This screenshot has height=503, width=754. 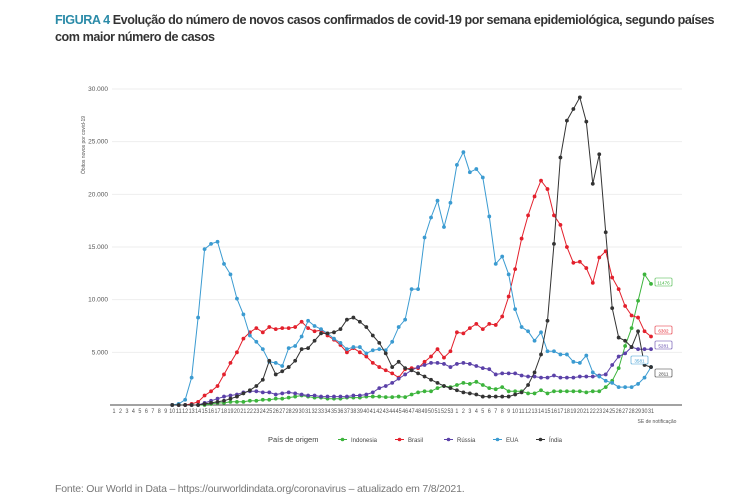 What do you see at coordinates (657, 422) in the screenshot?
I see `x-axis-label: SE de notificação` at bounding box center [657, 422].